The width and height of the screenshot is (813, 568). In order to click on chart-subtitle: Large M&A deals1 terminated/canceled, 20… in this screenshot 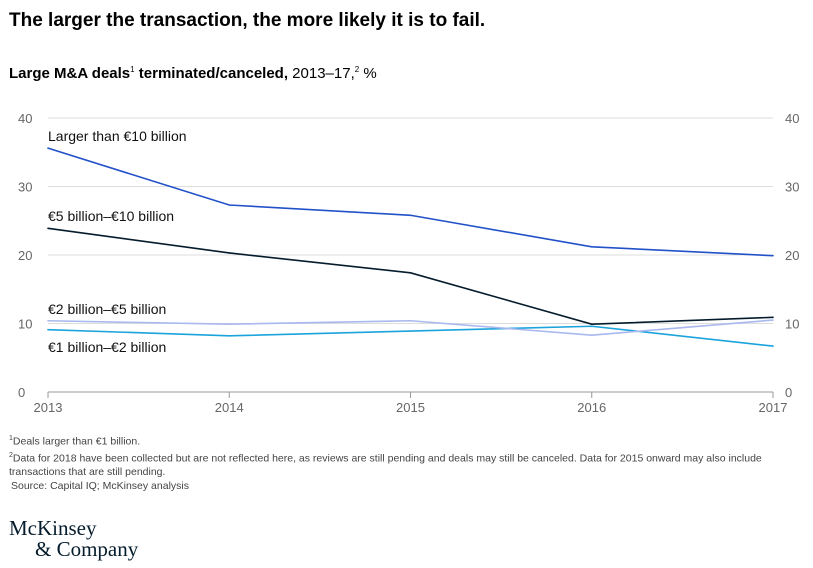, I will do `click(193, 73)`.